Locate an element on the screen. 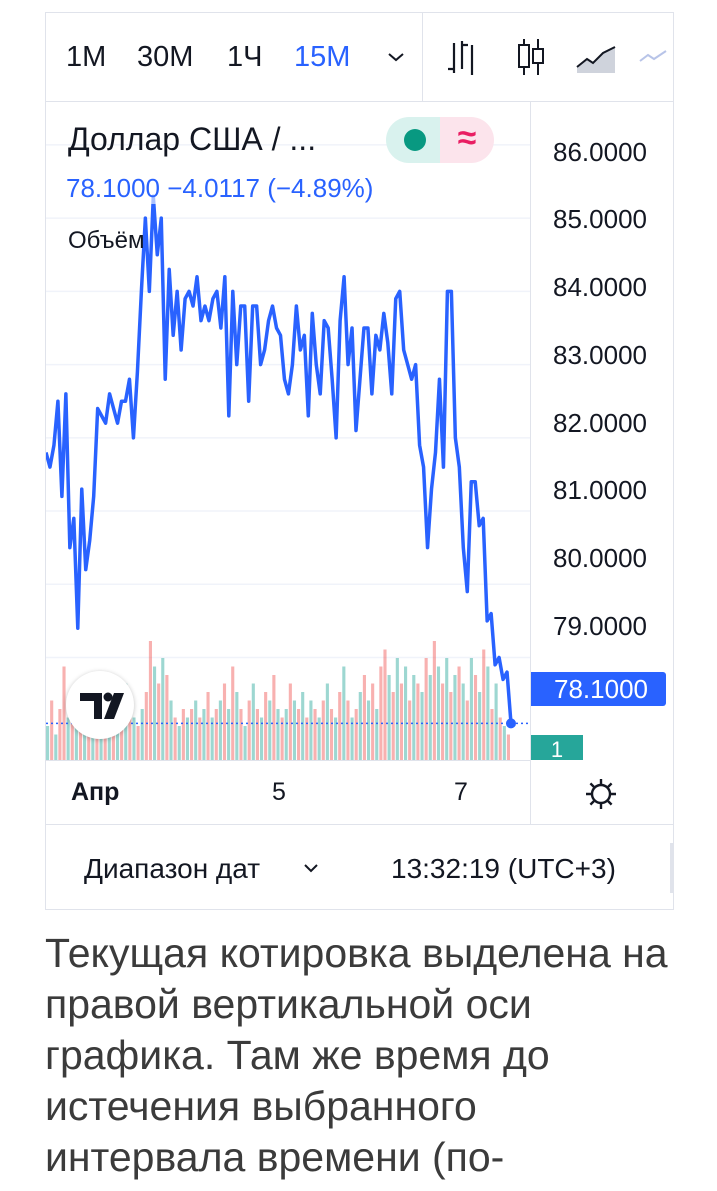  candles-icon is located at coordinates (531, 57).